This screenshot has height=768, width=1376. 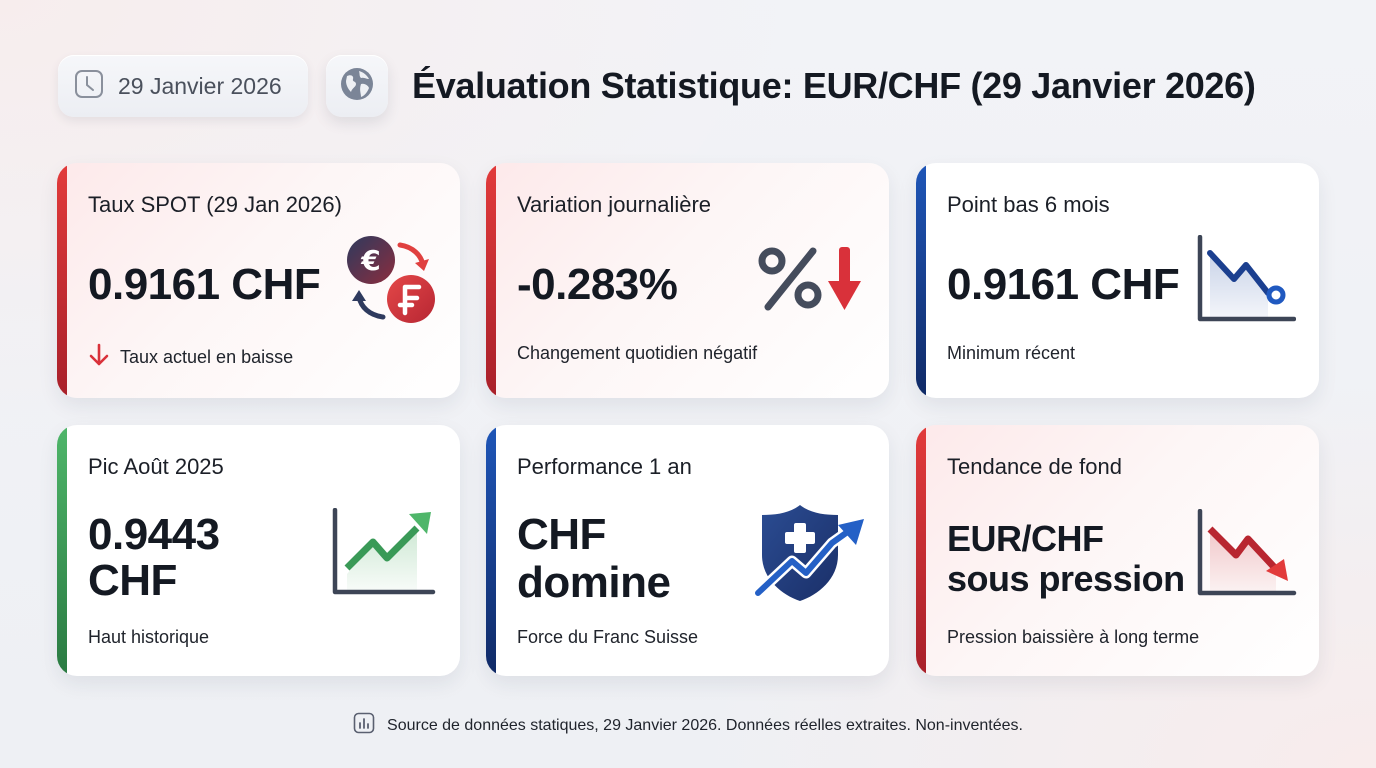 What do you see at coordinates (89, 86) in the screenshot?
I see `clock-icon` at bounding box center [89, 86].